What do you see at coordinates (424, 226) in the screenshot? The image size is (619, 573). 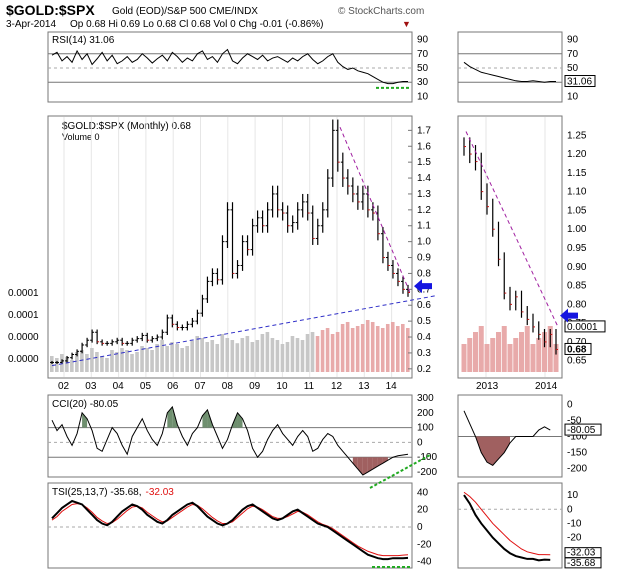 I see `price-tick-label: 1.1` at bounding box center [424, 226].